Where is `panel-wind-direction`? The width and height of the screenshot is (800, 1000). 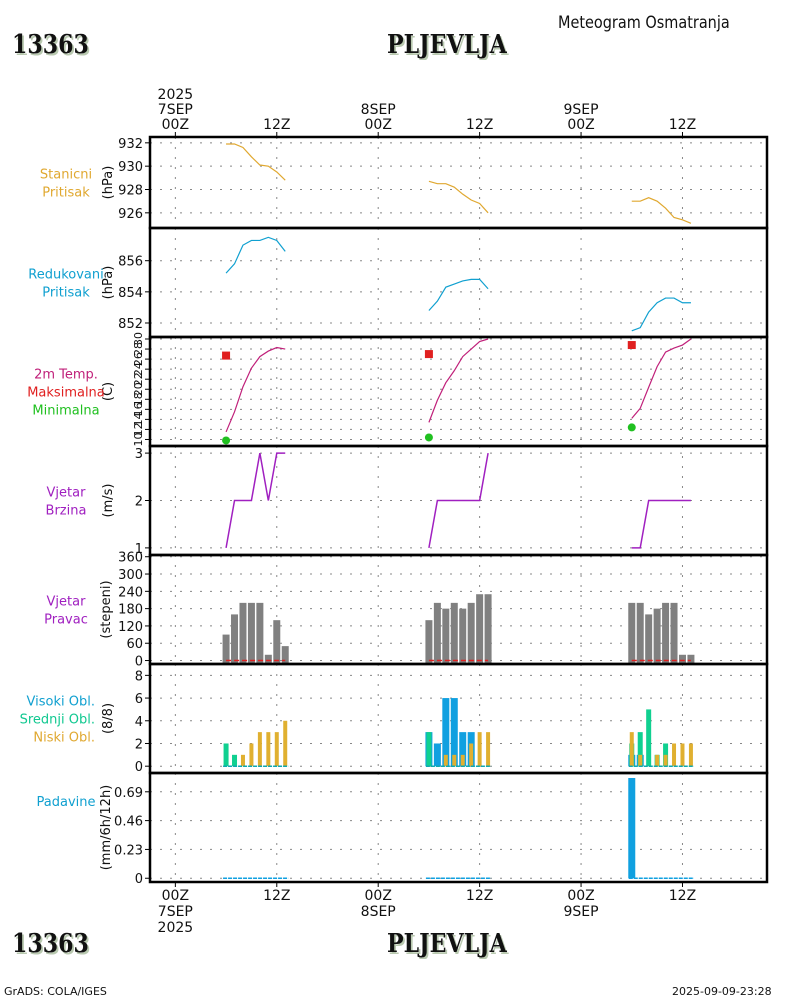
panel-wind-direction is located at coordinates (457, 609).